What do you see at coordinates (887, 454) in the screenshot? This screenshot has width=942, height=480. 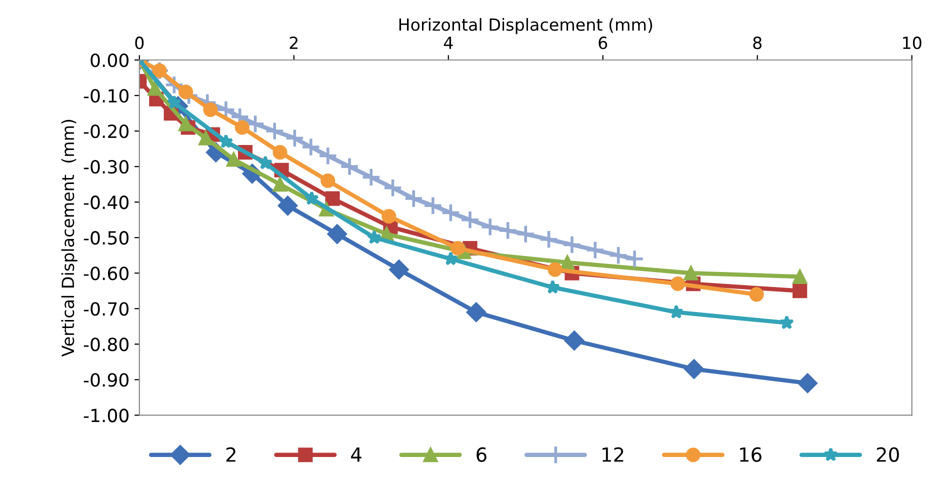 I see `legend-label: 20` at bounding box center [887, 454].